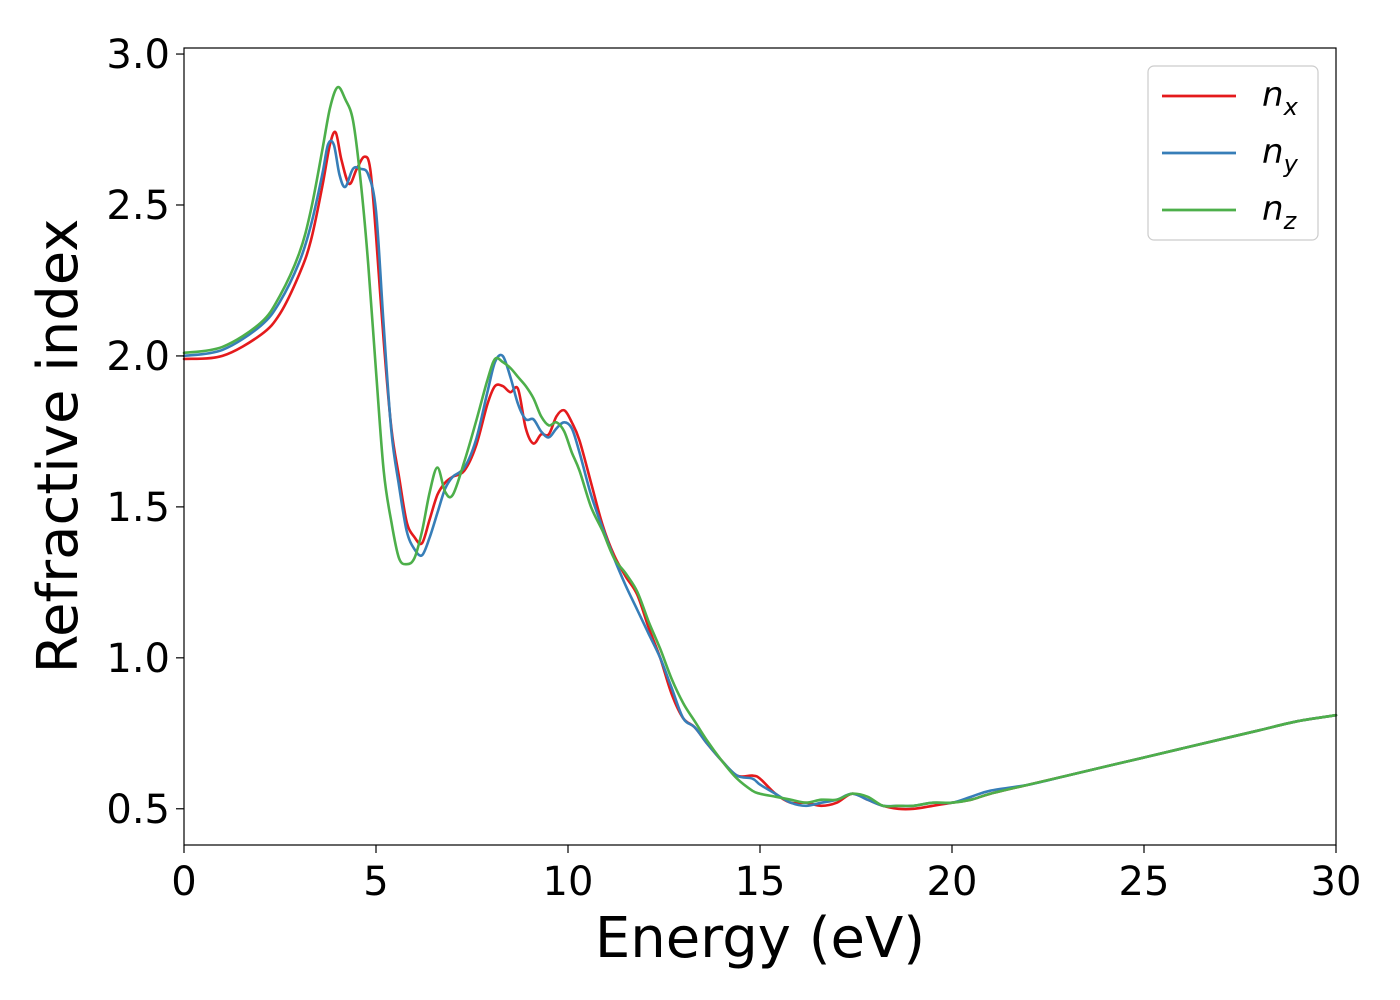 This screenshot has height=1000, width=1400. What do you see at coordinates (1291, 107) in the screenshot?
I see `legend-subscript: x` at bounding box center [1291, 107].